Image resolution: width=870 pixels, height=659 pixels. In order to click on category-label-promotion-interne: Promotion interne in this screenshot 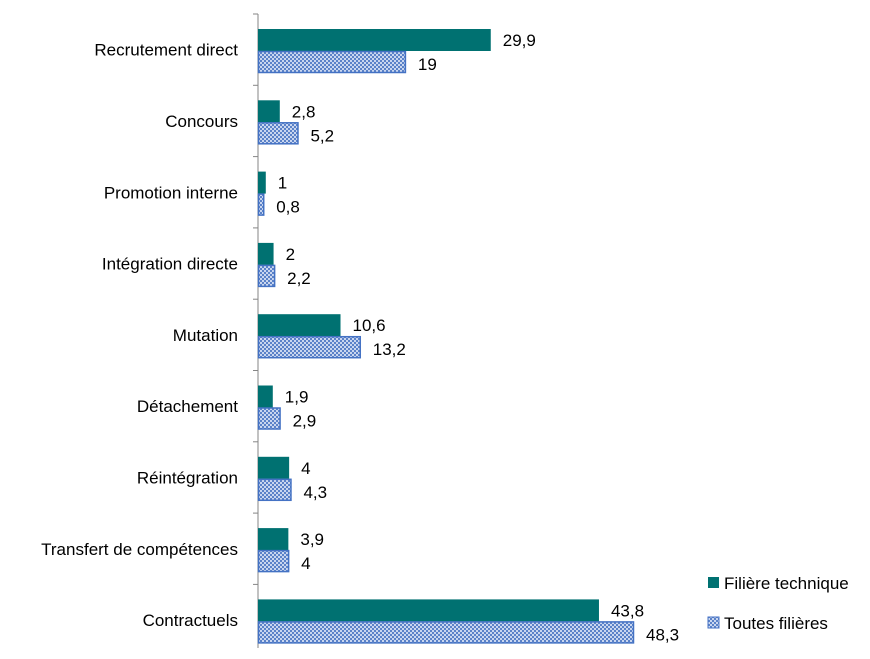, I will do `click(171, 192)`.